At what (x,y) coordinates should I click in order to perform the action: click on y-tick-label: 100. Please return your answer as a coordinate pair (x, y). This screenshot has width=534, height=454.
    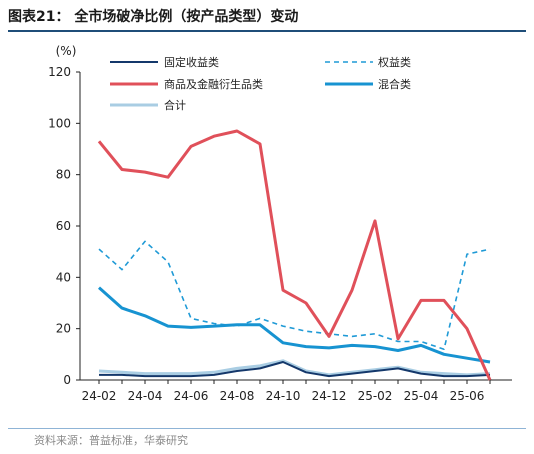
    Looking at the image, I should click on (59, 123).